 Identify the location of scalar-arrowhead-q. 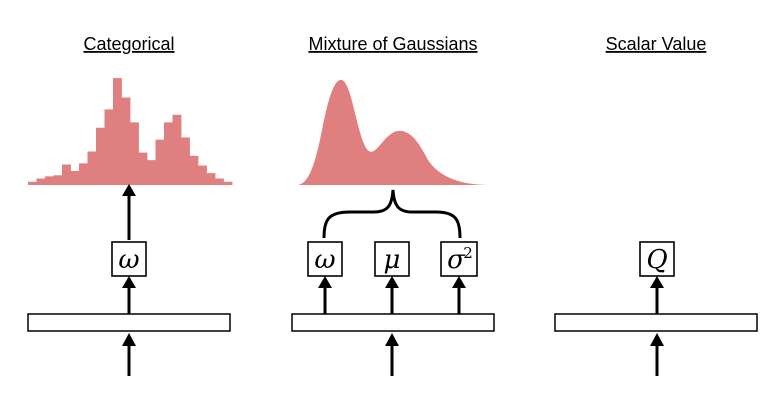
(657, 282).